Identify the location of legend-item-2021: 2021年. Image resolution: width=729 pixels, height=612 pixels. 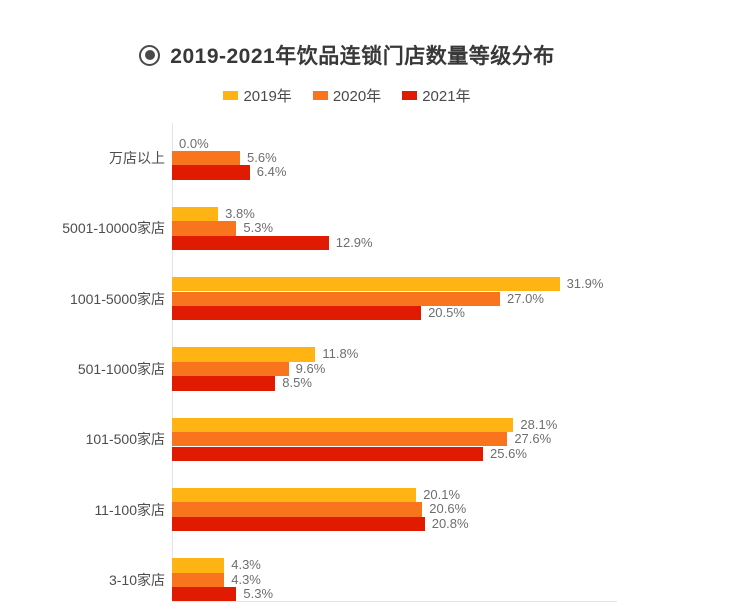
(436, 95).